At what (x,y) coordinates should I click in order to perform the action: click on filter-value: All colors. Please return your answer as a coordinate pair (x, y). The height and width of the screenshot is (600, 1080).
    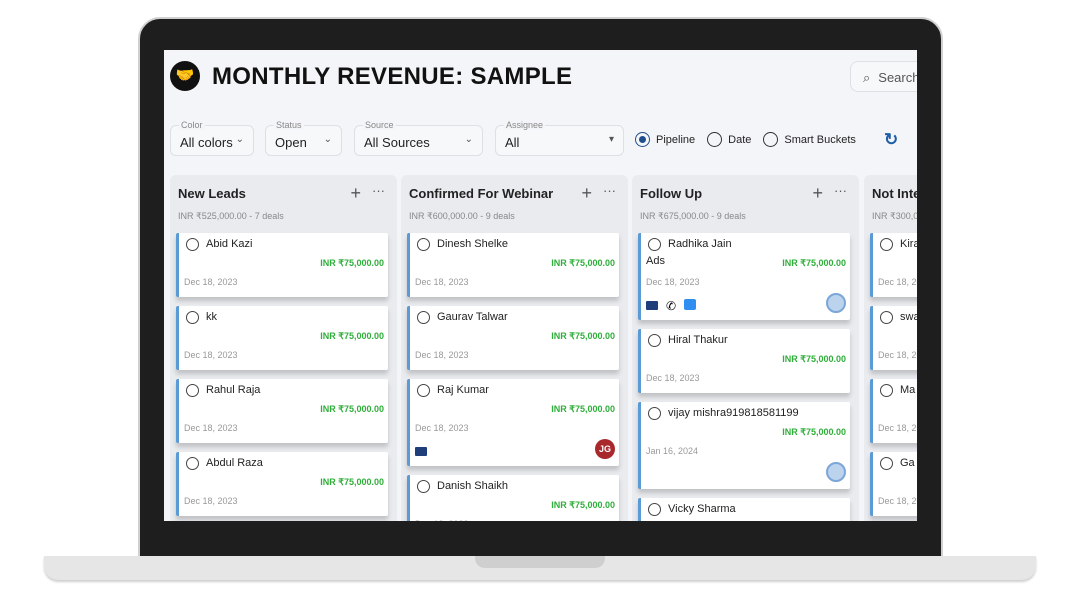
    Looking at the image, I should click on (206, 142).